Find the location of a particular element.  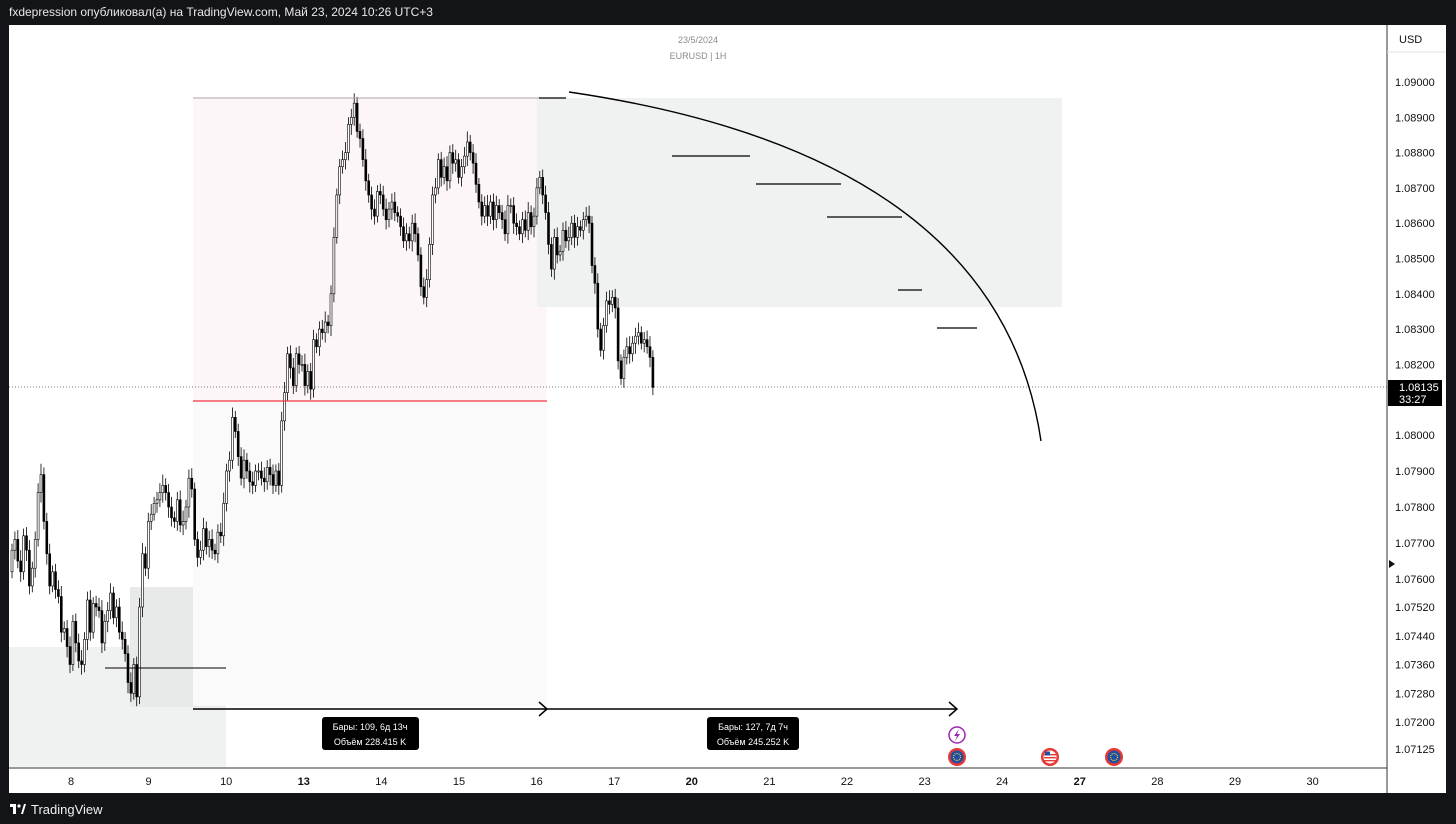

time-tick-label: 10 is located at coordinates (226, 782).